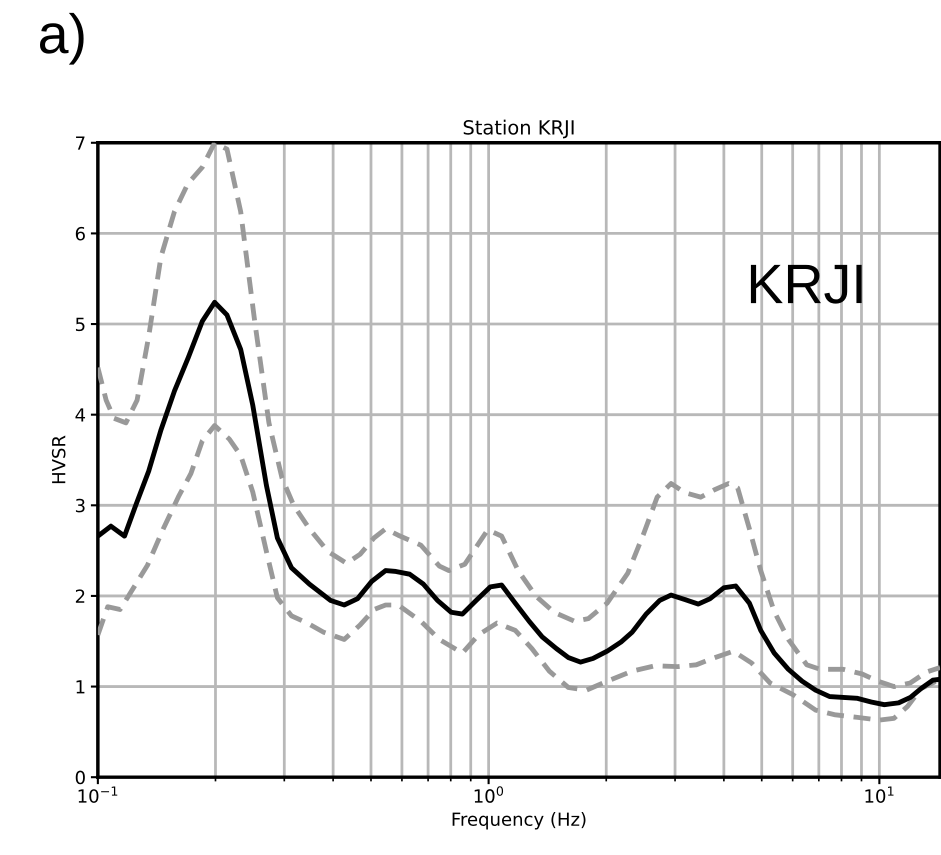 This screenshot has width=941, height=855. Describe the element at coordinates (806, 284) in the screenshot. I see `annotation: KRJI` at that location.